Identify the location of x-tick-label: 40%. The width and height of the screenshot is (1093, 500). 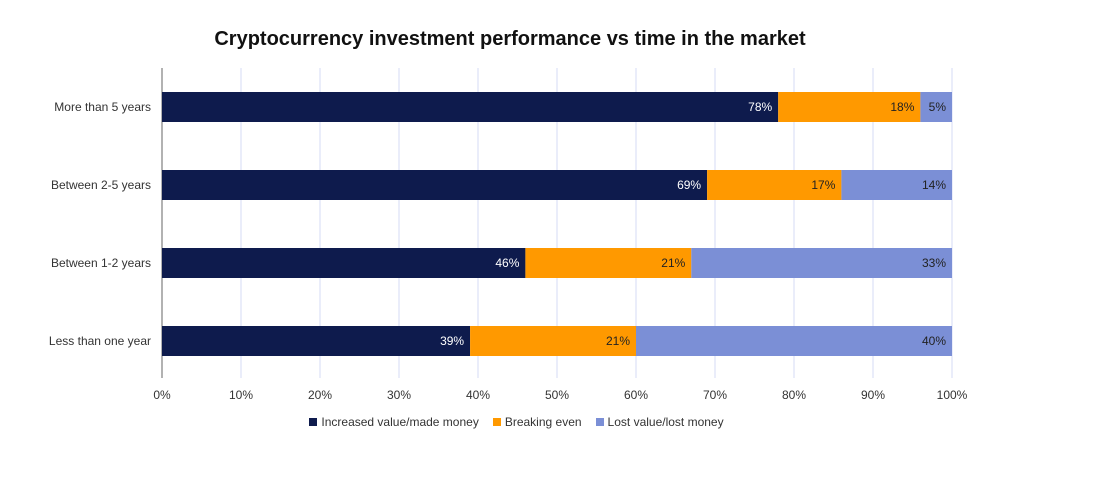
(478, 395).